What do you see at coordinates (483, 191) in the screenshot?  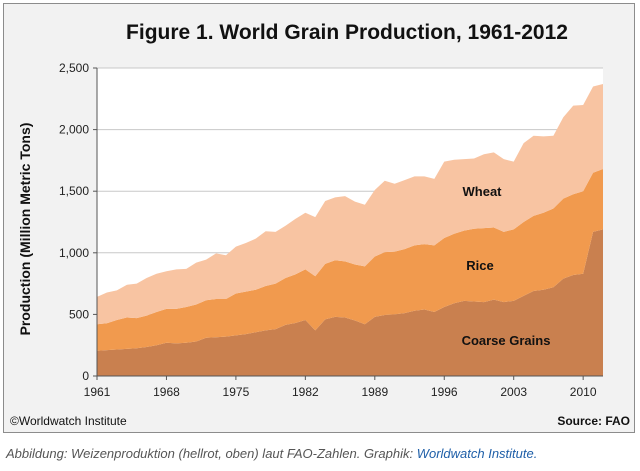 I see `series-label-wheat: Wheat` at bounding box center [483, 191].